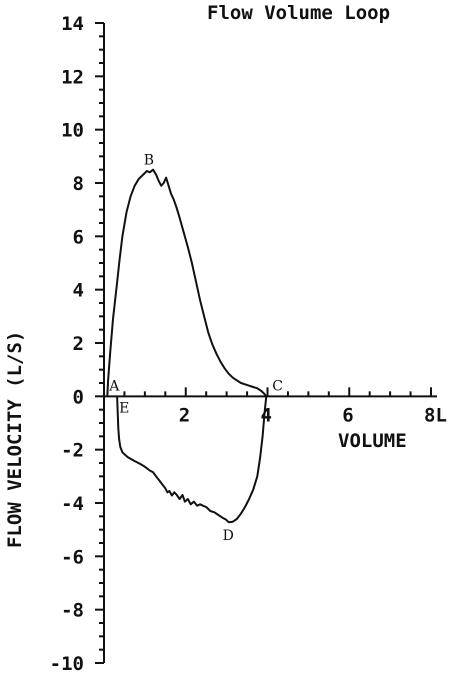  What do you see at coordinates (78, 344) in the screenshot?
I see `y-tick-label: 2` at bounding box center [78, 344].